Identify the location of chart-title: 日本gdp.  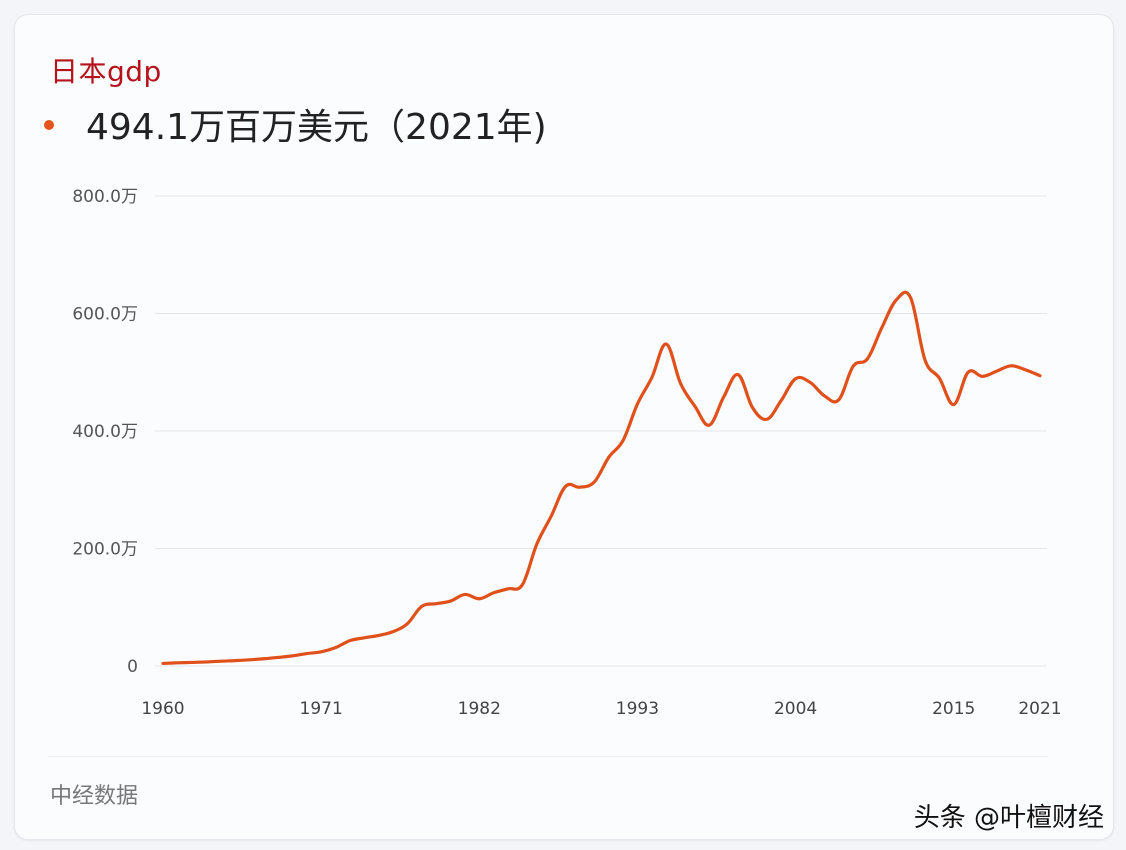
(106, 71).